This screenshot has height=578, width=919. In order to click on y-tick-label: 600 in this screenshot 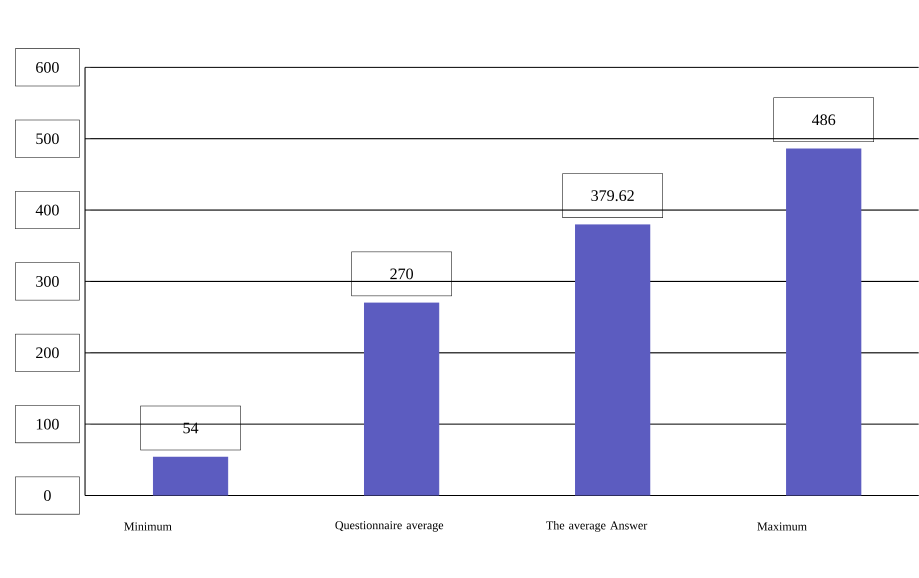, I will do `click(47, 67)`.